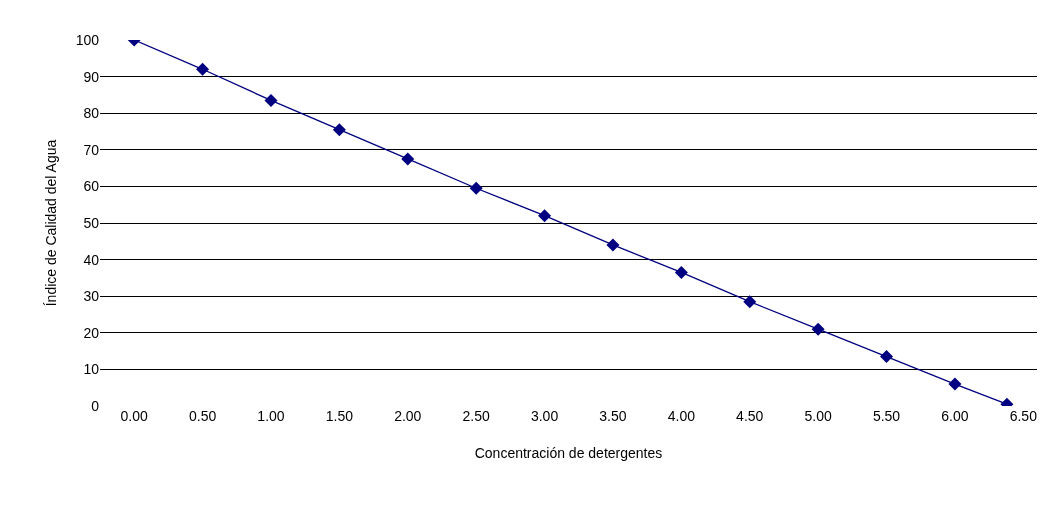 Image resolution: width=1057 pixels, height=506 pixels. What do you see at coordinates (886, 416) in the screenshot?
I see `x-tick-label: 5.50` at bounding box center [886, 416].